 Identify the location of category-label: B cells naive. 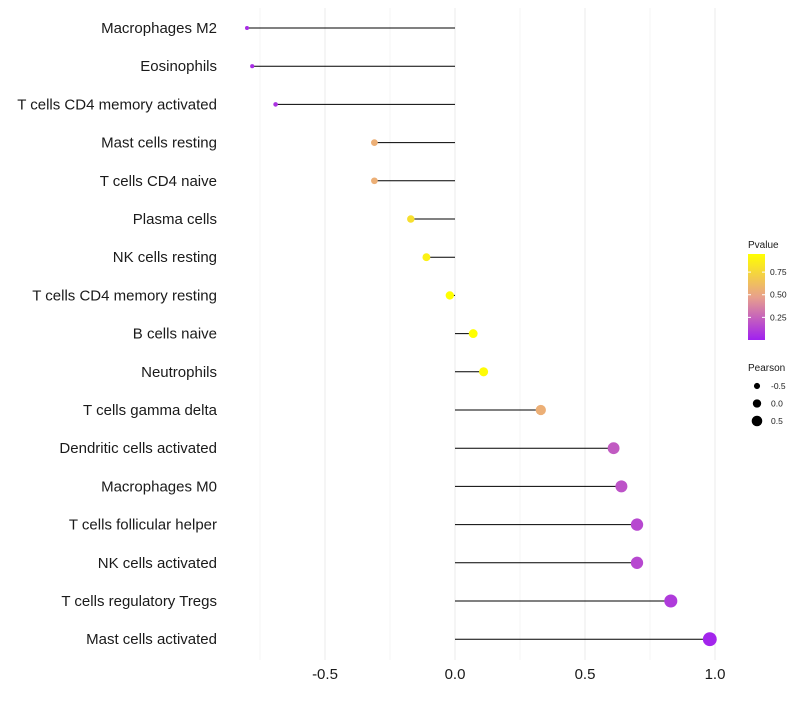
(175, 334).